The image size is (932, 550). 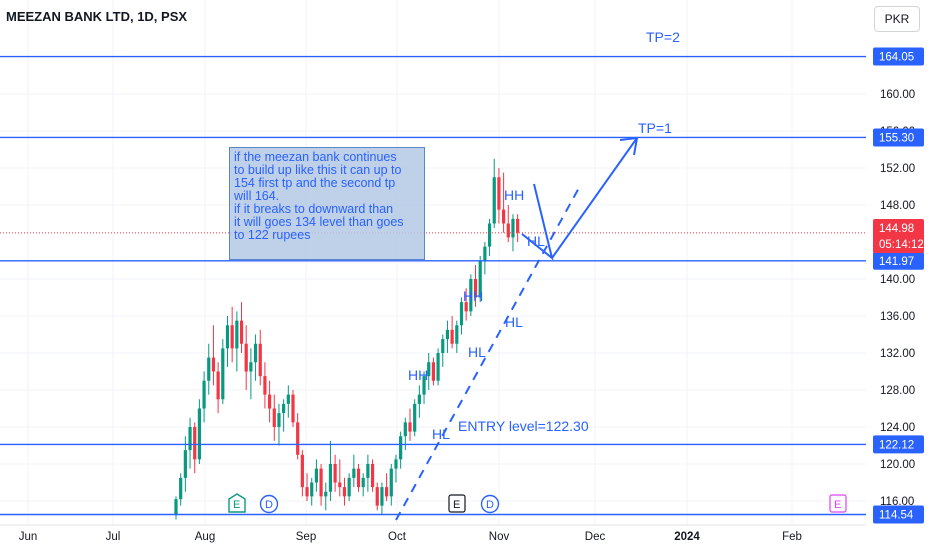 What do you see at coordinates (897, 354) in the screenshot?
I see `price-tick-label: 132.00` at bounding box center [897, 354].